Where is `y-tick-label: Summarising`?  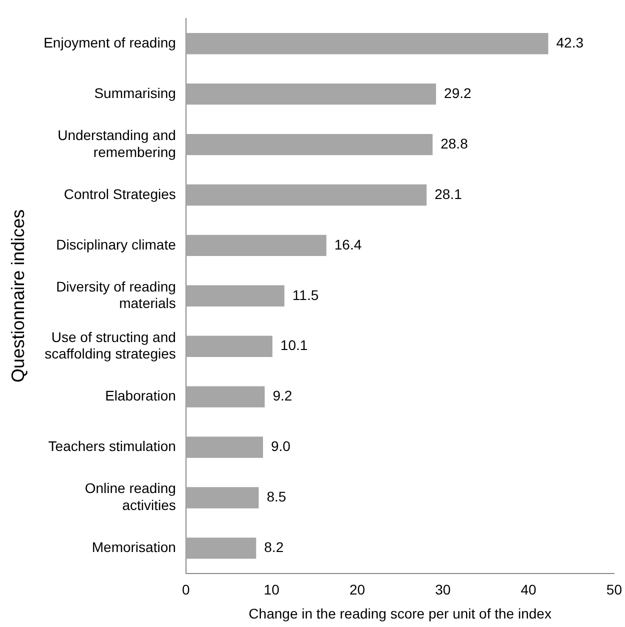 y-tick-label: Summarising is located at coordinates (135, 92).